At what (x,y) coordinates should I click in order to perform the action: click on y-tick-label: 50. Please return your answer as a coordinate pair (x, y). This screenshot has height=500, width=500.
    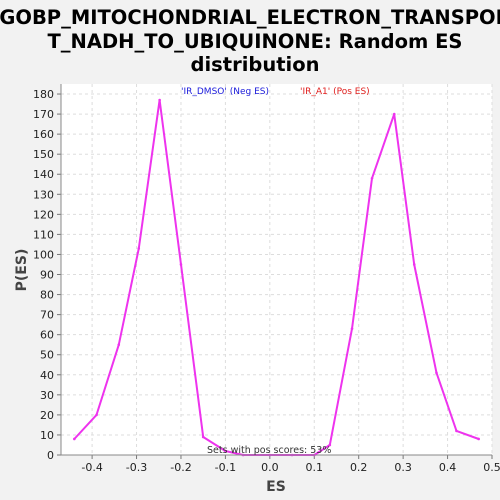
    Looking at the image, I should click on (47, 355).